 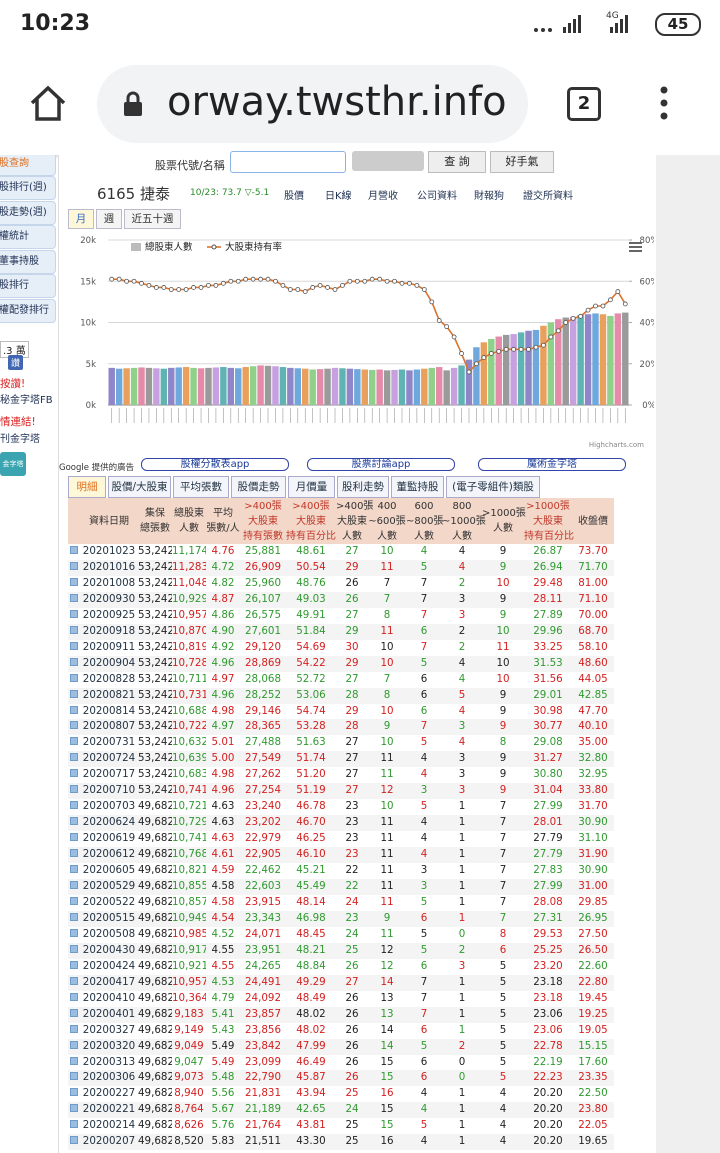 What do you see at coordinates (28, 165) in the screenshot?
I see `sidebar-link: 股查詢` at bounding box center [28, 165].